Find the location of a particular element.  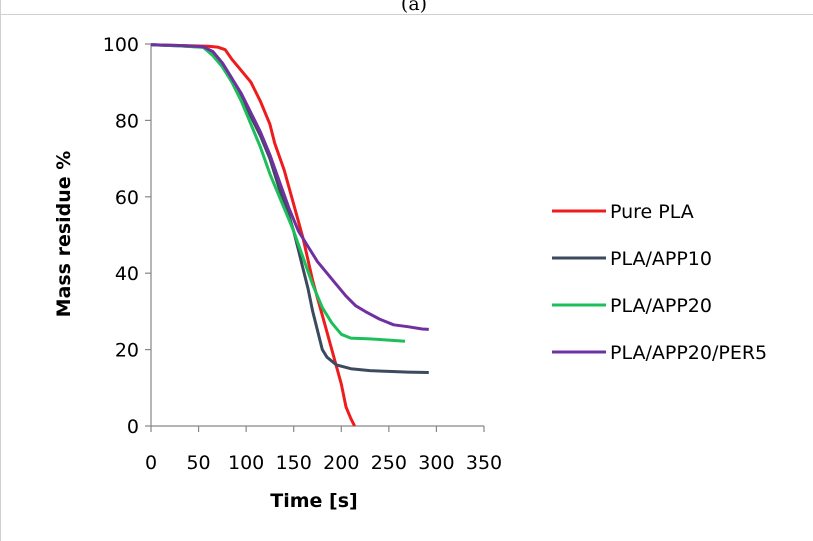

x-tick-label: 100 is located at coordinates (246, 463).